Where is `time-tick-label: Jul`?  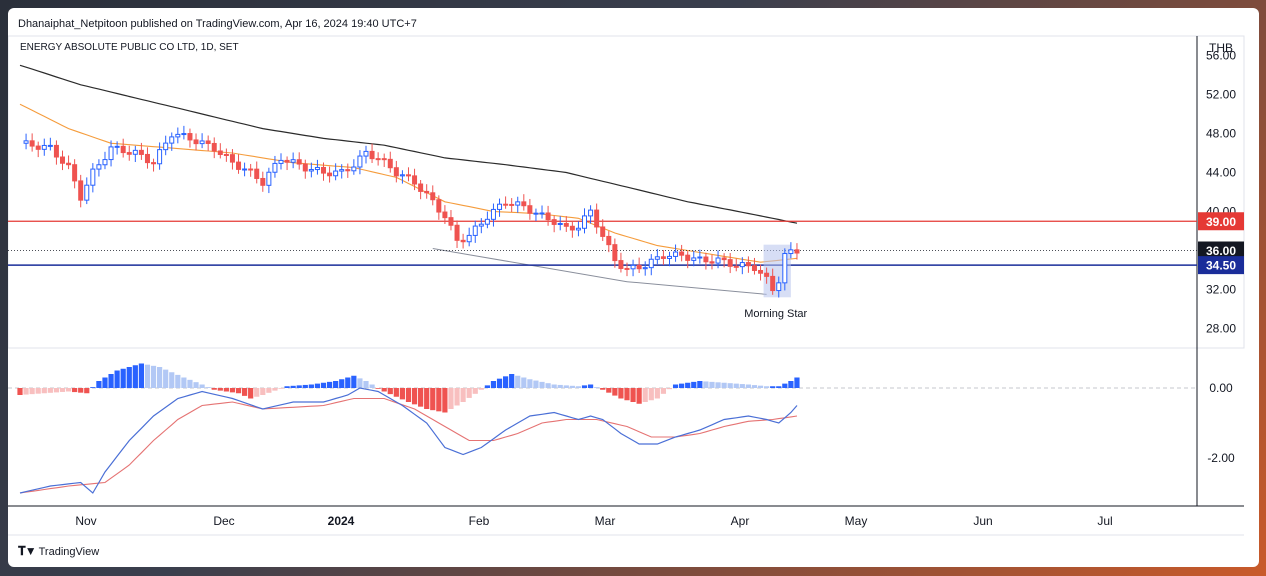 time-tick-label: Jul is located at coordinates (1104, 521).